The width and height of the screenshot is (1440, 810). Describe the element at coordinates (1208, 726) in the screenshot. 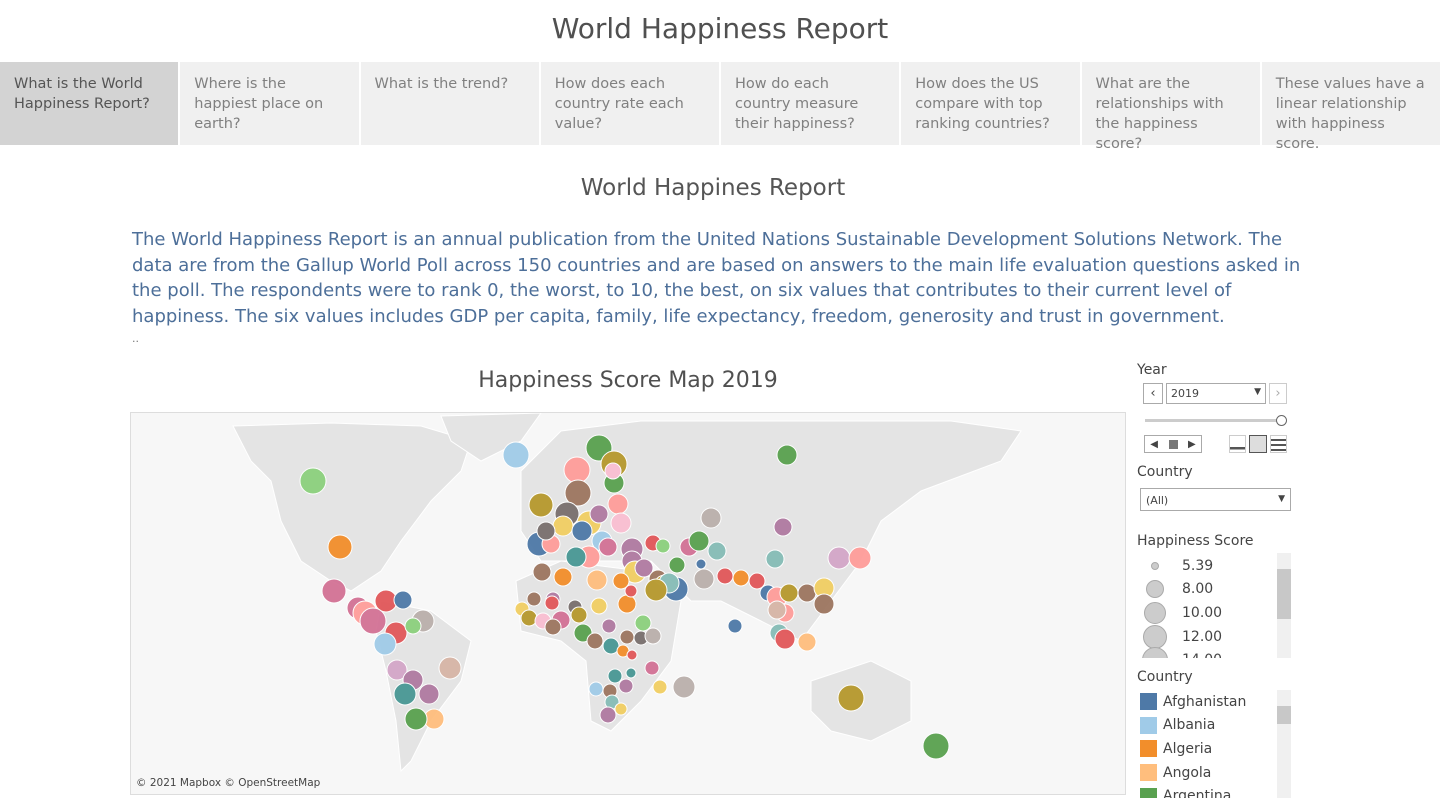

I see `color-legend-item: Albania` at that location.